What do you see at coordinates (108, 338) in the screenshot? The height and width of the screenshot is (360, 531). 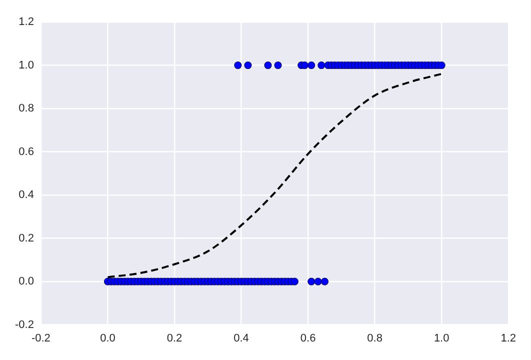 I see `x-tick-label: 0.0` at bounding box center [108, 338].